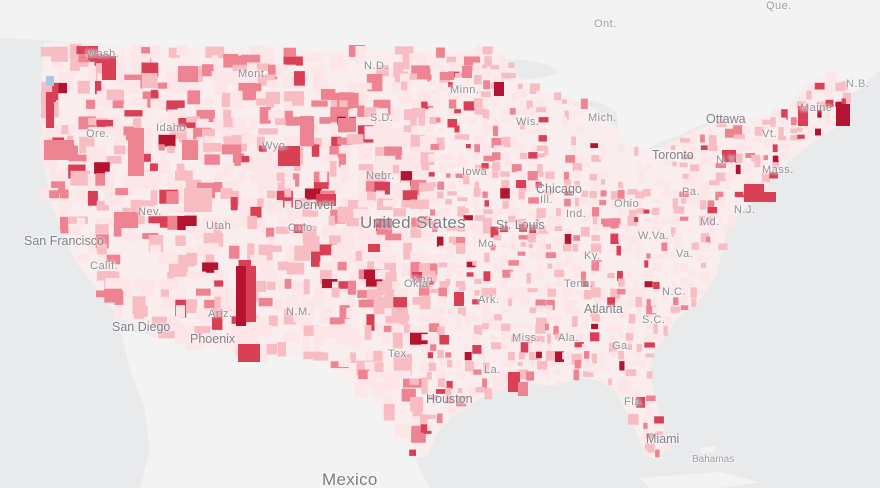  Describe the element at coordinates (769, 134) in the screenshot. I see `state-label: Vt.` at that location.